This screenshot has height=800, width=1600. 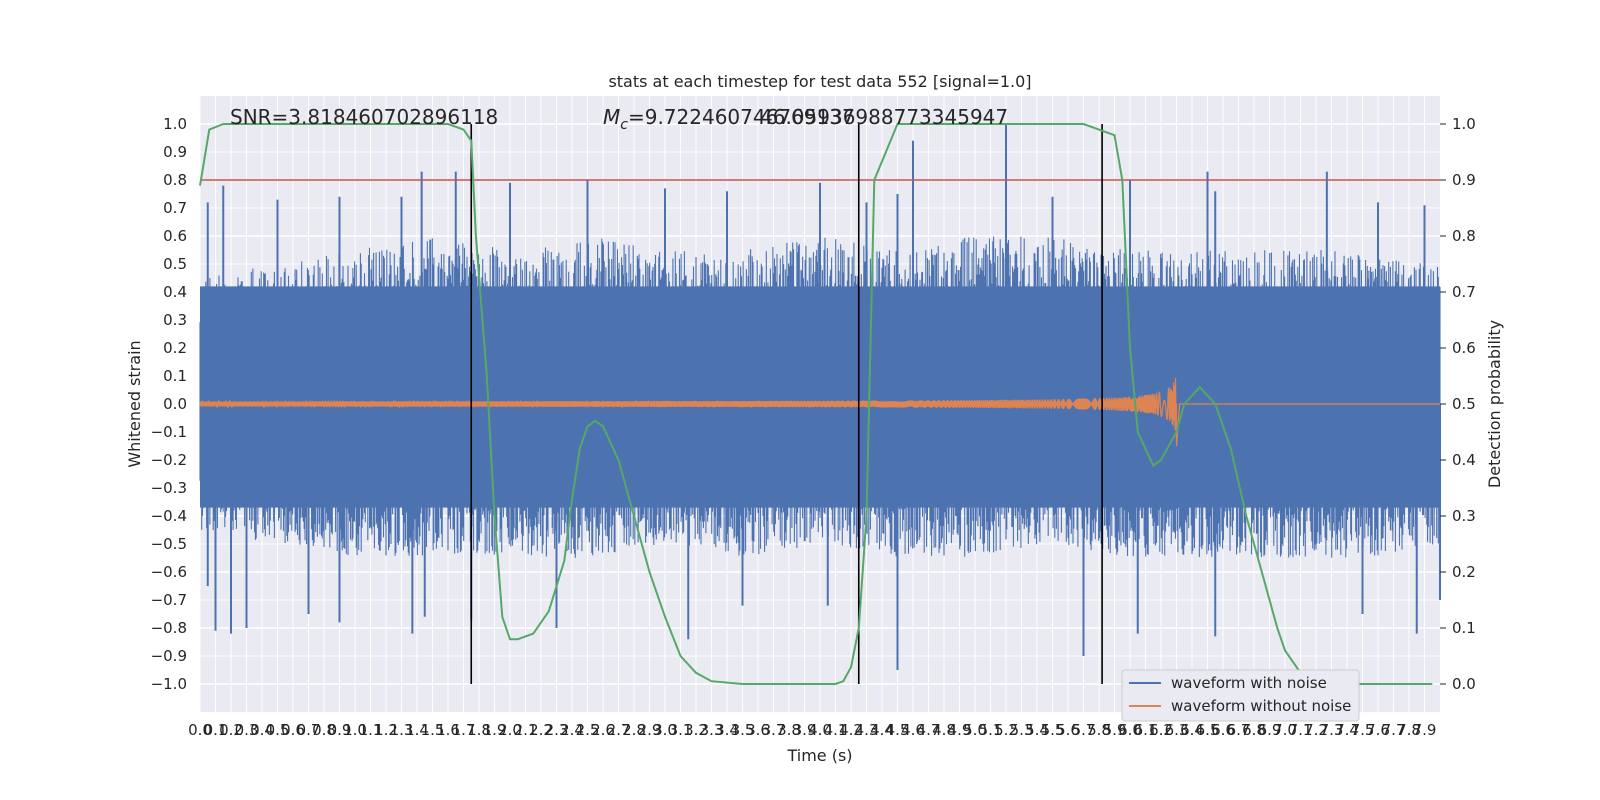 What do you see at coordinates (611, 117) in the screenshot?
I see `chirp-mass-symbol: M` at bounding box center [611, 117].